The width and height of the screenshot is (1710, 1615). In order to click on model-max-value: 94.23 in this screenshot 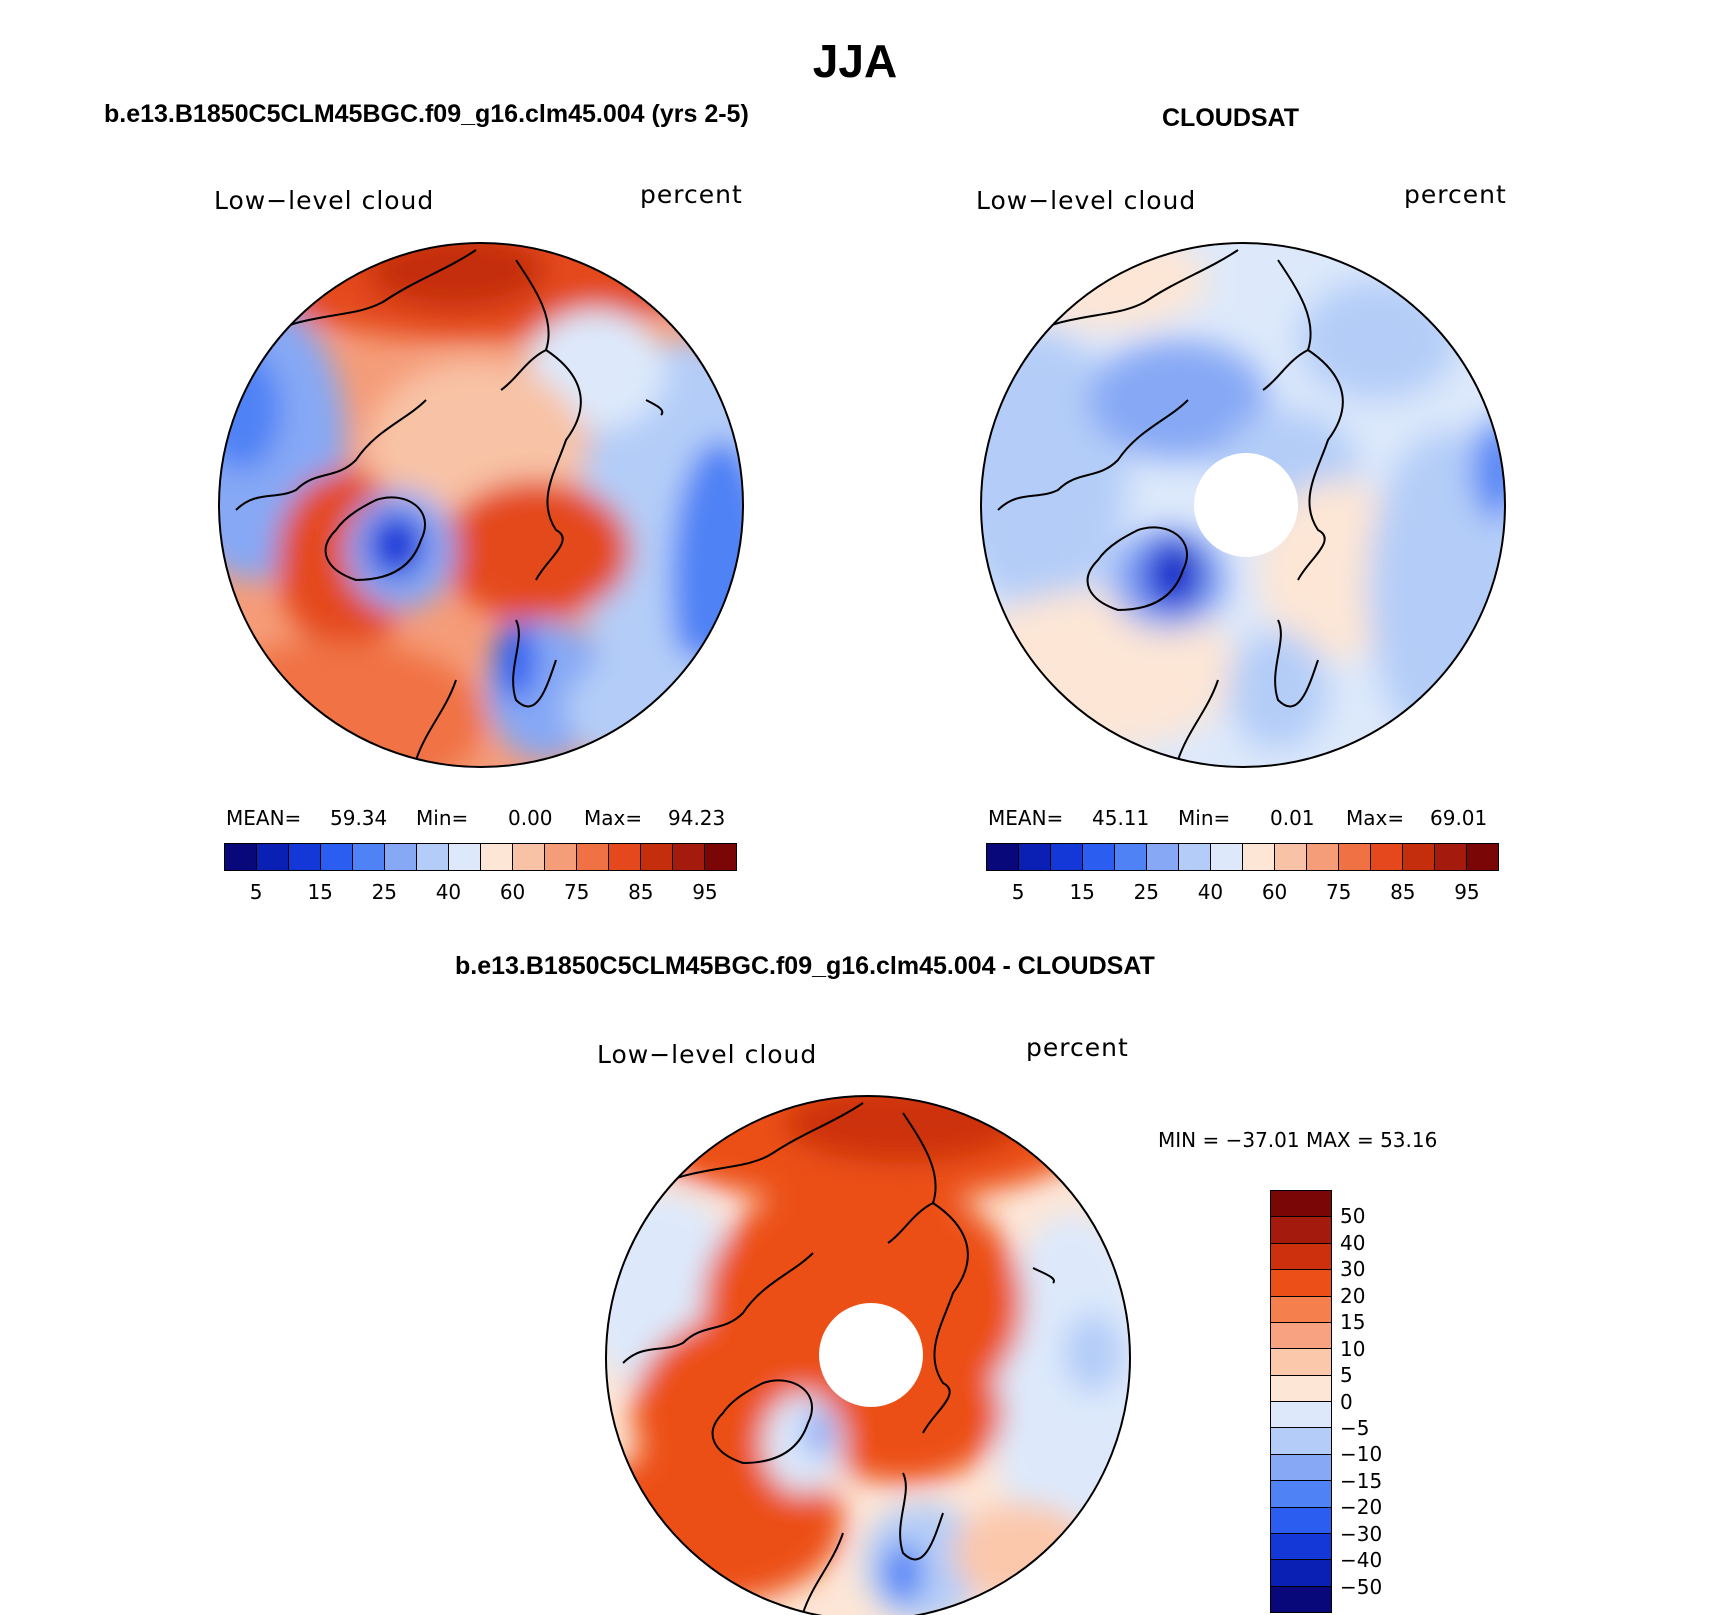, I will do `click(697, 818)`.